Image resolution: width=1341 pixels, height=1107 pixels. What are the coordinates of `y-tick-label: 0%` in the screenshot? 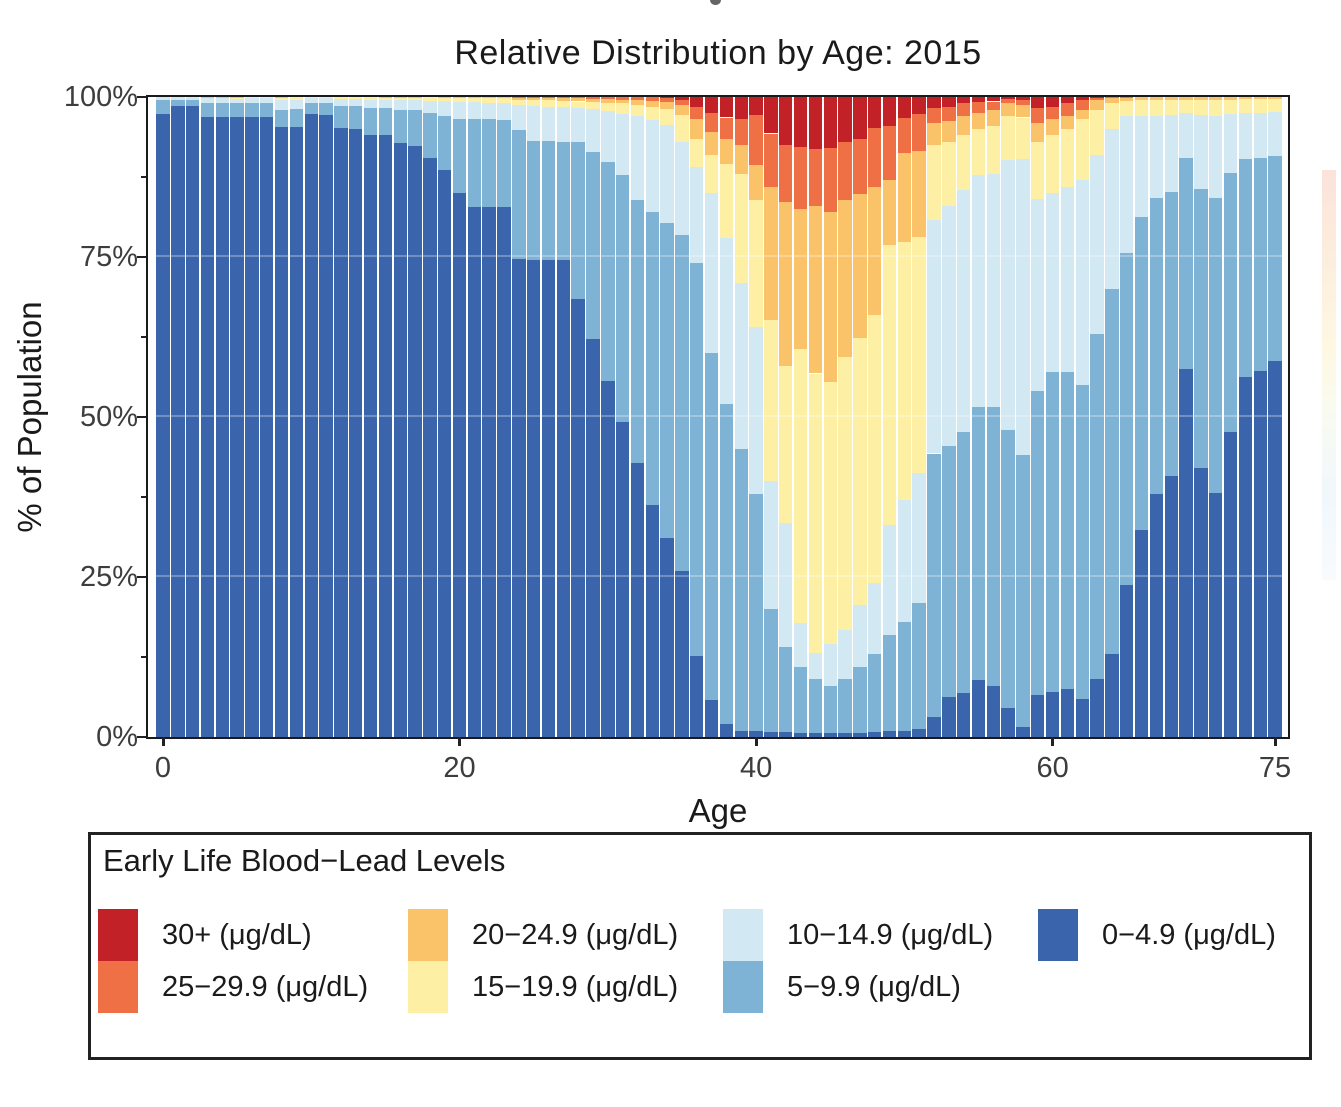 It's located at (117, 737).